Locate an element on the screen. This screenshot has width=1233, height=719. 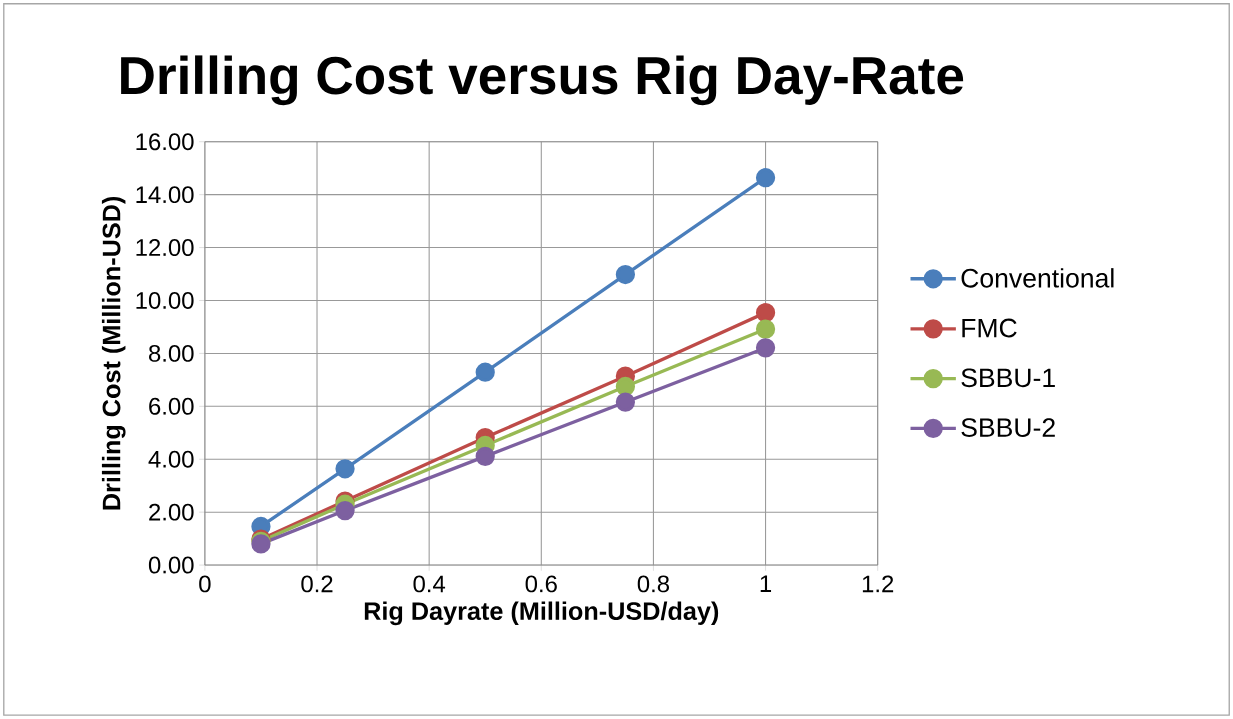
legend-label: Conventional is located at coordinates (1037, 278).